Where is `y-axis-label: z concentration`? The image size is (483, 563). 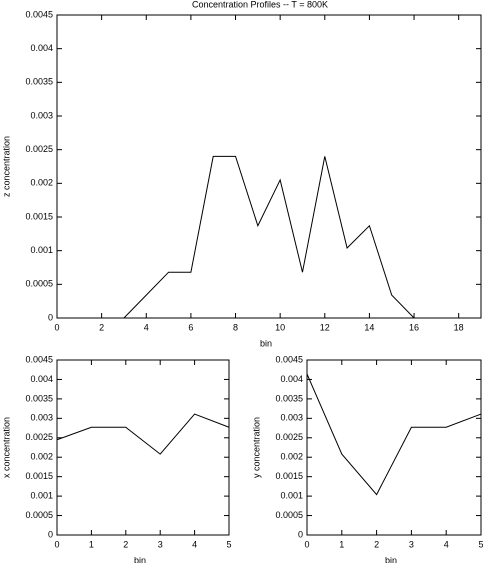 y-axis-label: z concentration is located at coordinates (6, 166).